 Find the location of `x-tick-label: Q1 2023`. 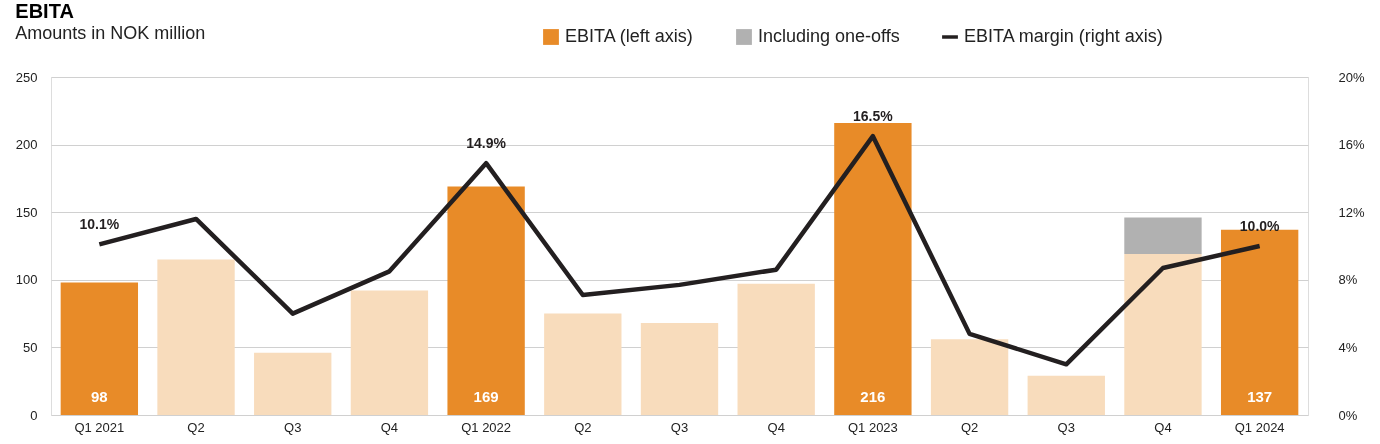

x-tick-label: Q1 2023 is located at coordinates (872, 427).